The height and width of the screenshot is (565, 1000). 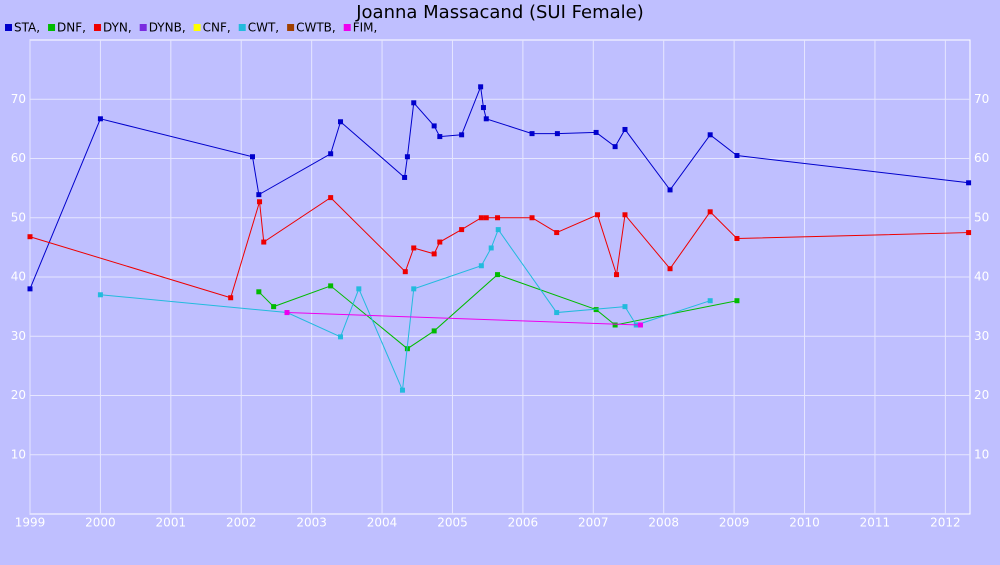 What do you see at coordinates (117, 28) in the screenshot?
I see `legend-label: DYN,` at bounding box center [117, 28].